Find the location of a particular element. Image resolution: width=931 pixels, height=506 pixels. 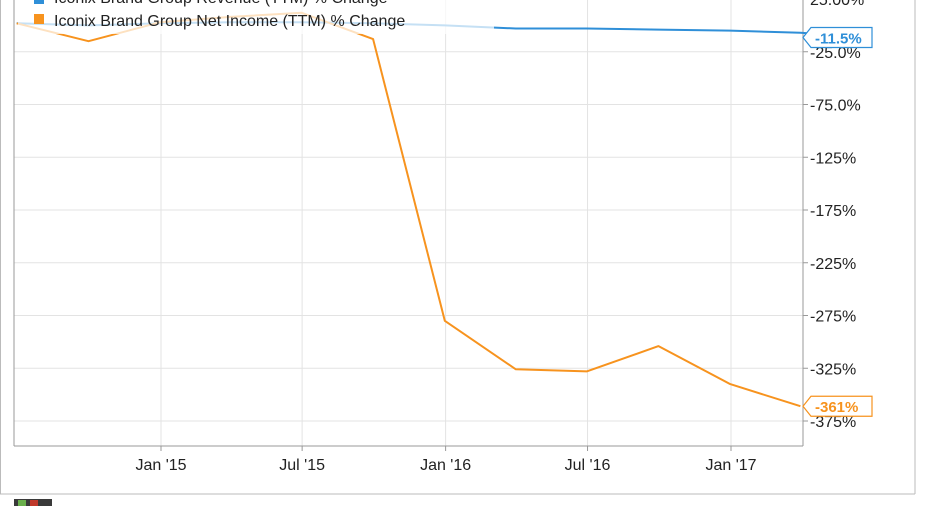

legend-box is located at coordinates (256, 17).